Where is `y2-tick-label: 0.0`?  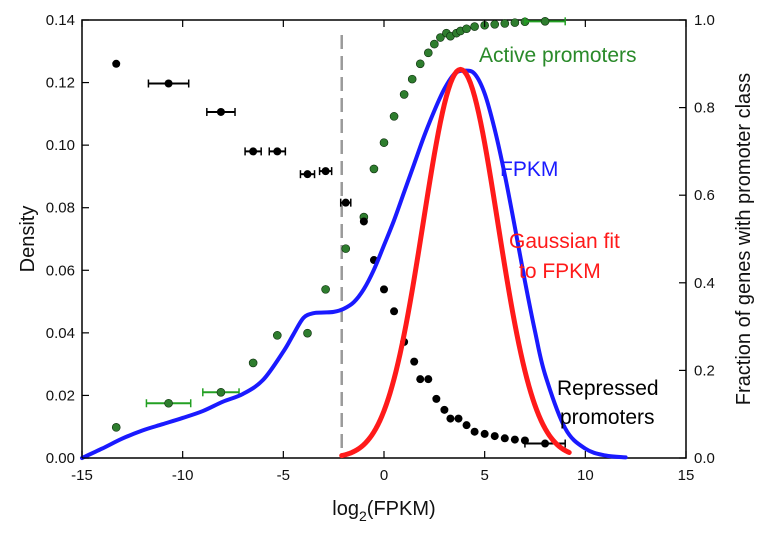 y2-tick-label: 0.0 is located at coordinates (704, 458).